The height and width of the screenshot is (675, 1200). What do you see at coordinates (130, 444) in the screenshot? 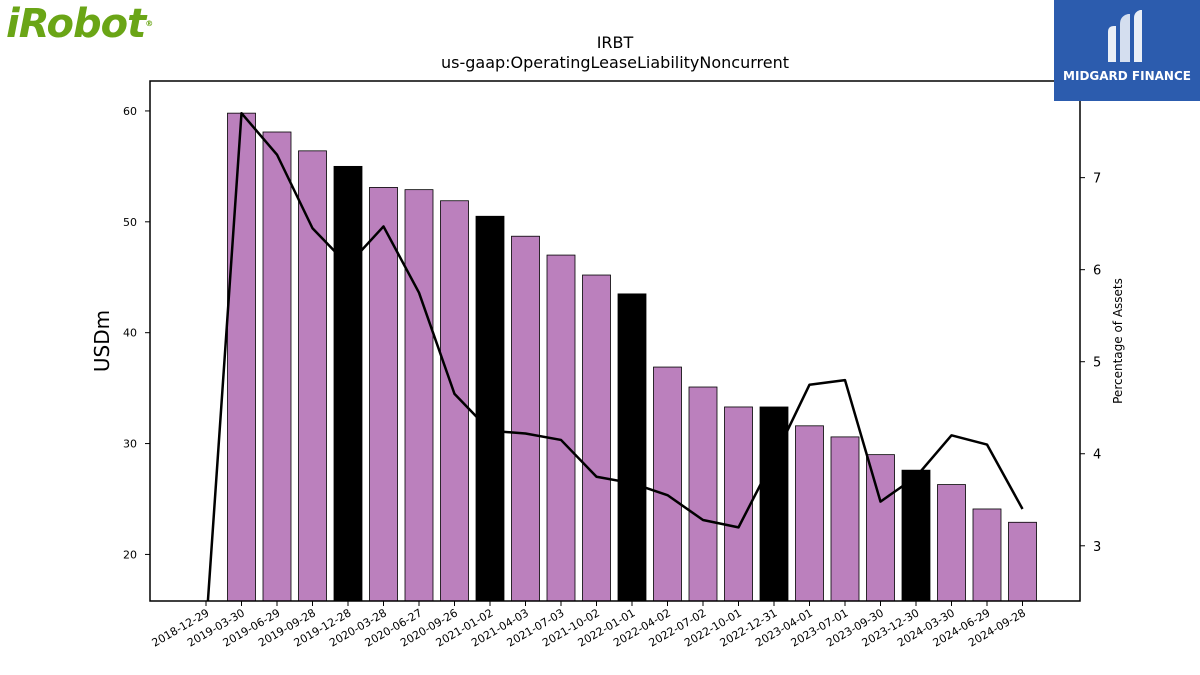
I see `y-tick-label: 30` at bounding box center [130, 444].